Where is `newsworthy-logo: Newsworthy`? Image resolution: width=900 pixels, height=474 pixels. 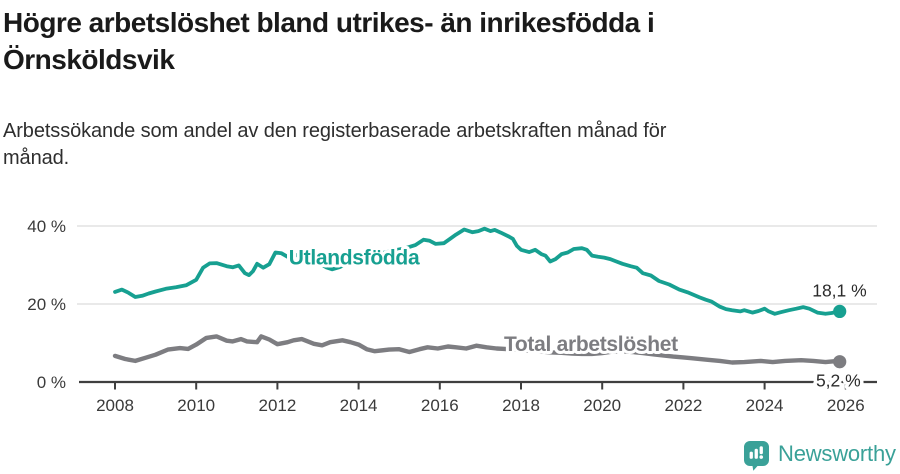 newsworthy-logo: Newsworthy is located at coordinates (820, 456).